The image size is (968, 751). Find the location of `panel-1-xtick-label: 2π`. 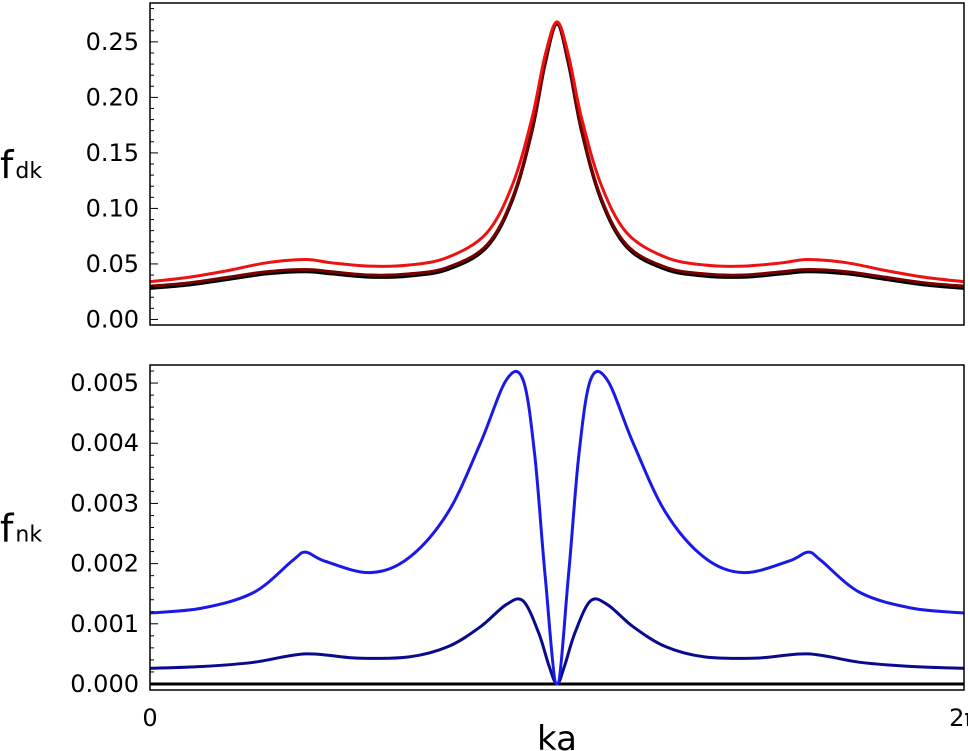

panel-1-xtick-label: 2π is located at coordinates (958, 718).